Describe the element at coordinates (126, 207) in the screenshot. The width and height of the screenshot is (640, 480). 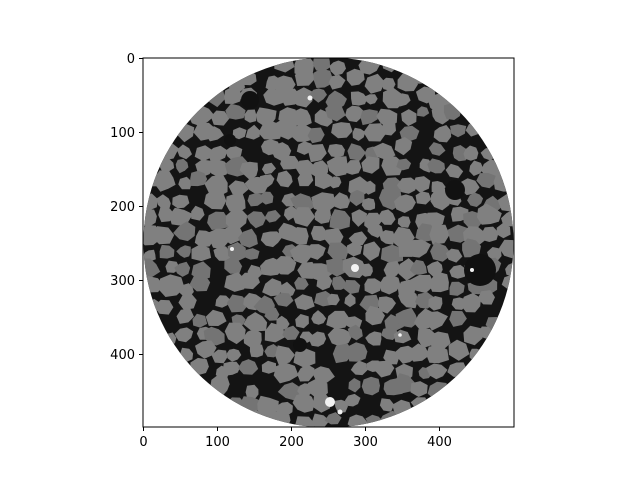
I see `y-axis: 0 100 200 300 400` at that location.